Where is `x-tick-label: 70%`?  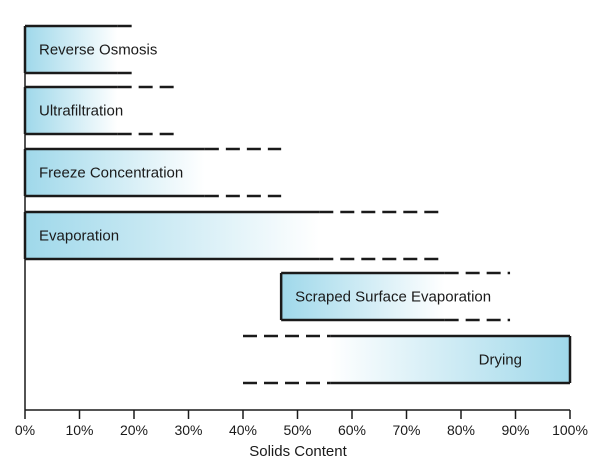
x-tick-label: 70% is located at coordinates (406, 430).